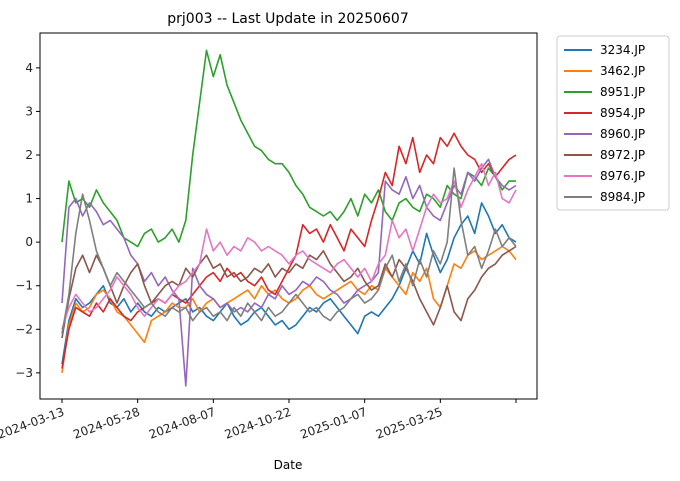  What do you see at coordinates (258, 423) in the screenshot?
I see `x-tick-label: 2024-10-22` at bounding box center [258, 423].